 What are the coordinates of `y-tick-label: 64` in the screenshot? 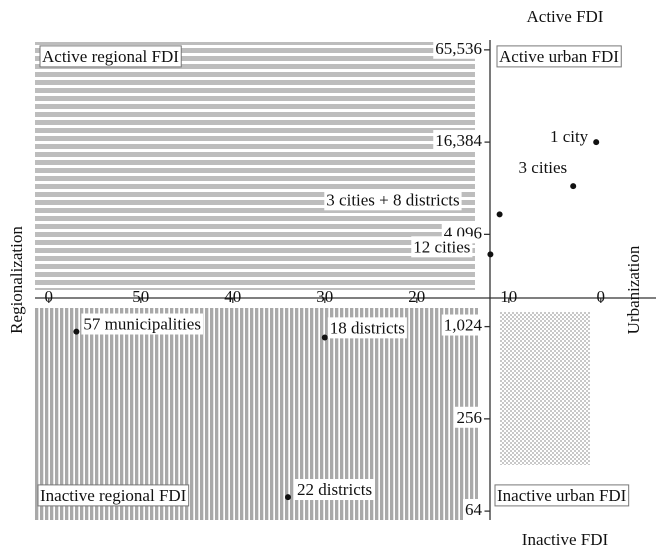 It's located at (474, 509).